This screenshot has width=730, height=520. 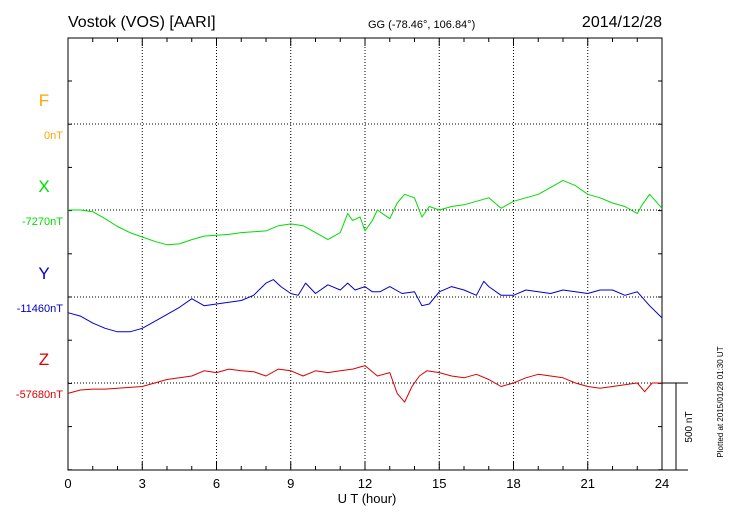 What do you see at coordinates (142, 22) in the screenshot?
I see `station-title: Vostok (VOS) [AARI]` at bounding box center [142, 22].